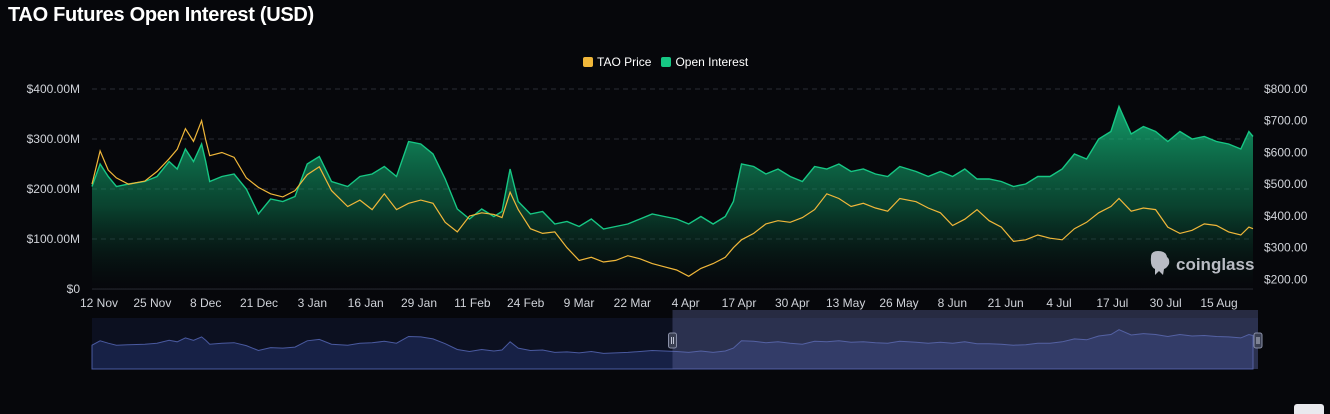 This screenshot has height=414, width=1330. What do you see at coordinates (632, 303) in the screenshot?
I see `x-tick-label: 22 Mar` at bounding box center [632, 303].